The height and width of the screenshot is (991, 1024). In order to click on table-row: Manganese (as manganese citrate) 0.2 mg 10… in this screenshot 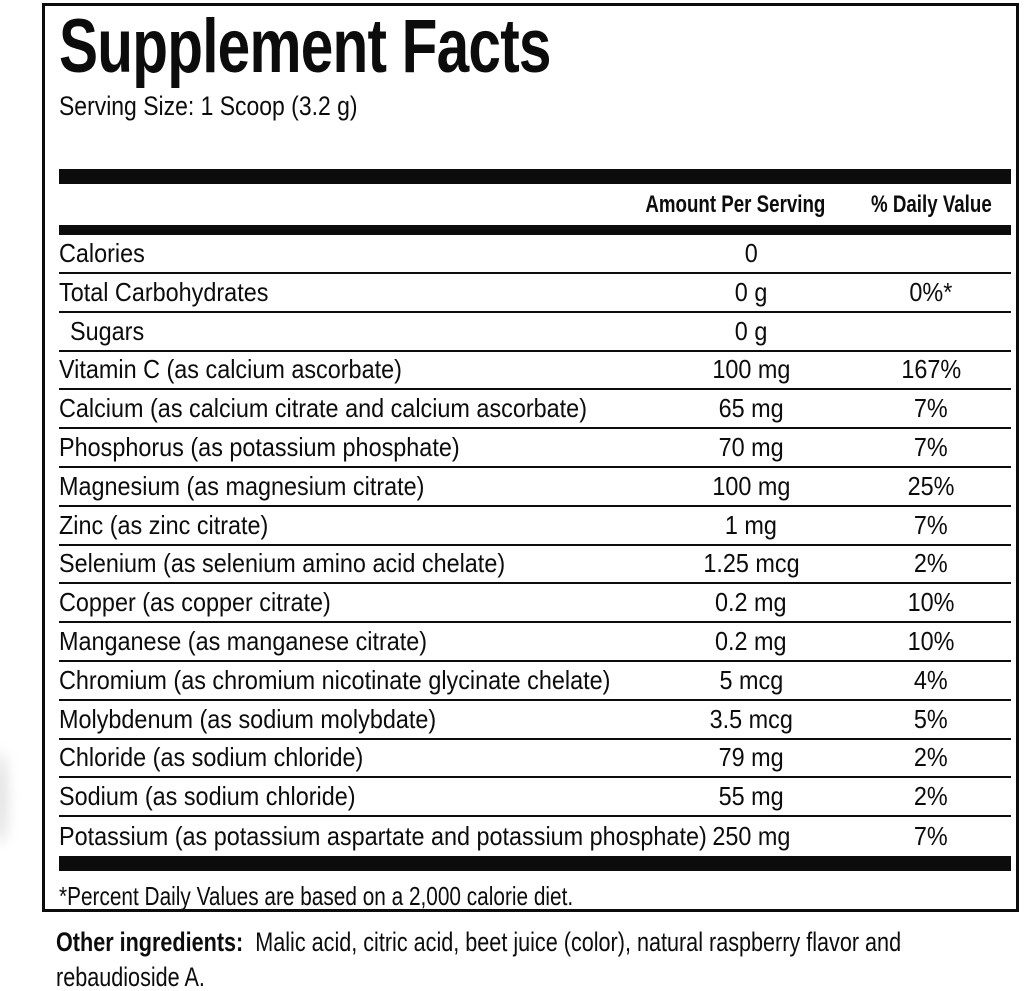, I will do `click(535, 642)`.